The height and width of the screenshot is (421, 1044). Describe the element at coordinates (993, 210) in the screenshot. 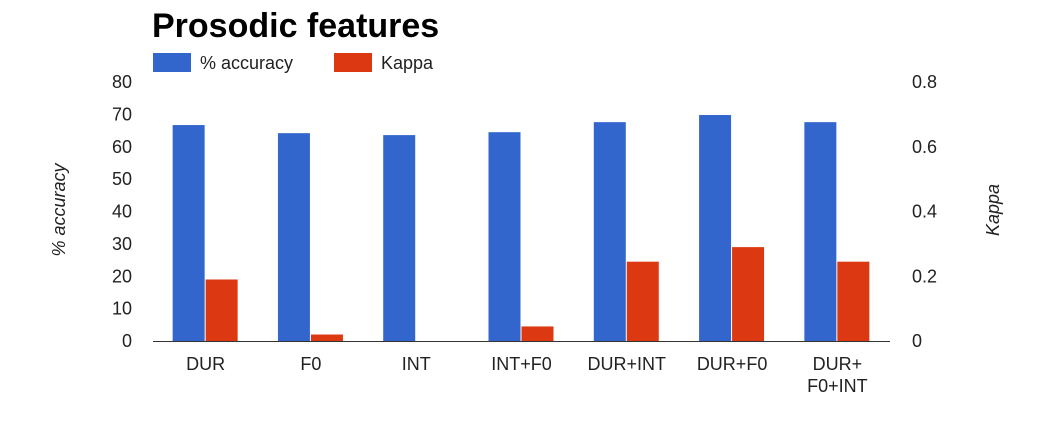

I see `y-axis-title-right: Kappa` at that location.